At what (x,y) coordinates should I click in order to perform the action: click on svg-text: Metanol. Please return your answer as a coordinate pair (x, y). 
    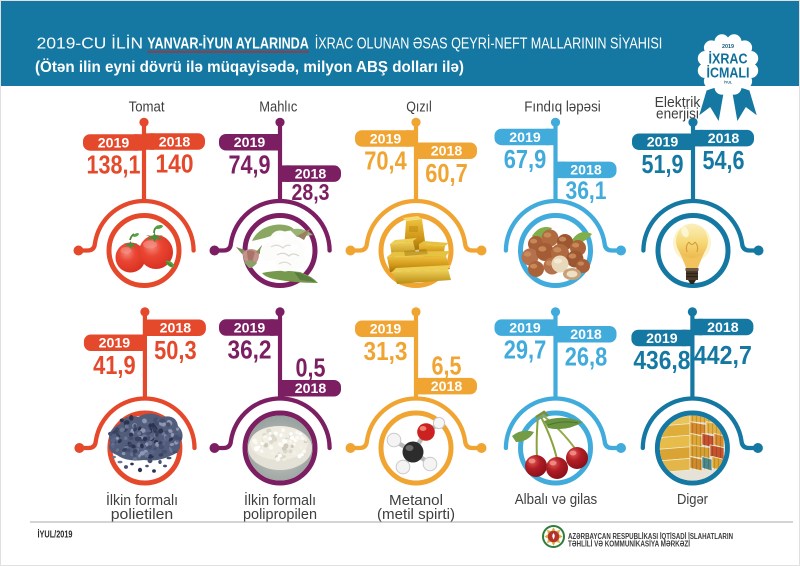
    Looking at the image, I should click on (416, 501).